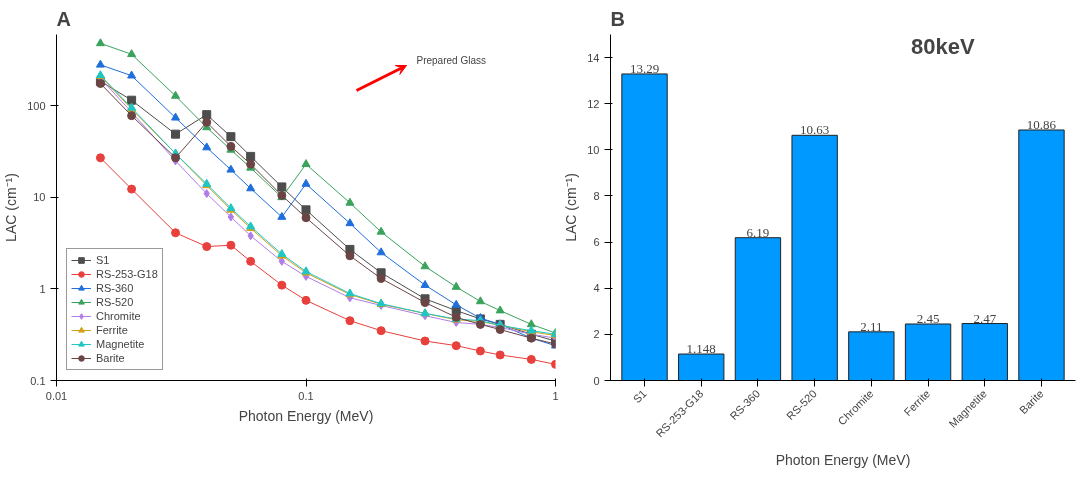  Describe the element at coordinates (593, 103) in the screenshot. I see `y-tick-label: 12` at that location.